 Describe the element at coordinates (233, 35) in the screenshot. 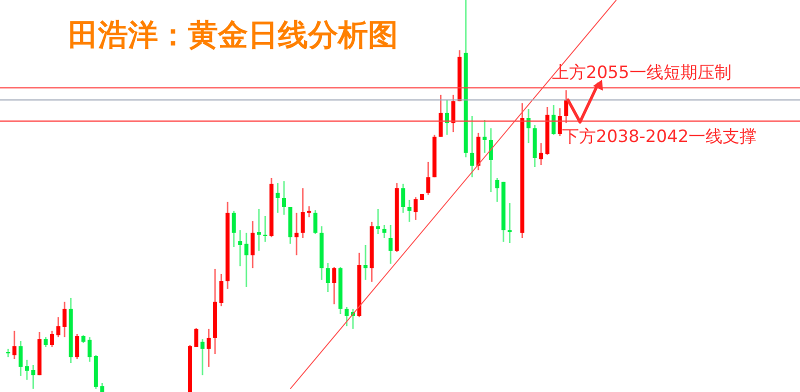

I see `text: 田浩洋：黄金日线分析图` at that location.